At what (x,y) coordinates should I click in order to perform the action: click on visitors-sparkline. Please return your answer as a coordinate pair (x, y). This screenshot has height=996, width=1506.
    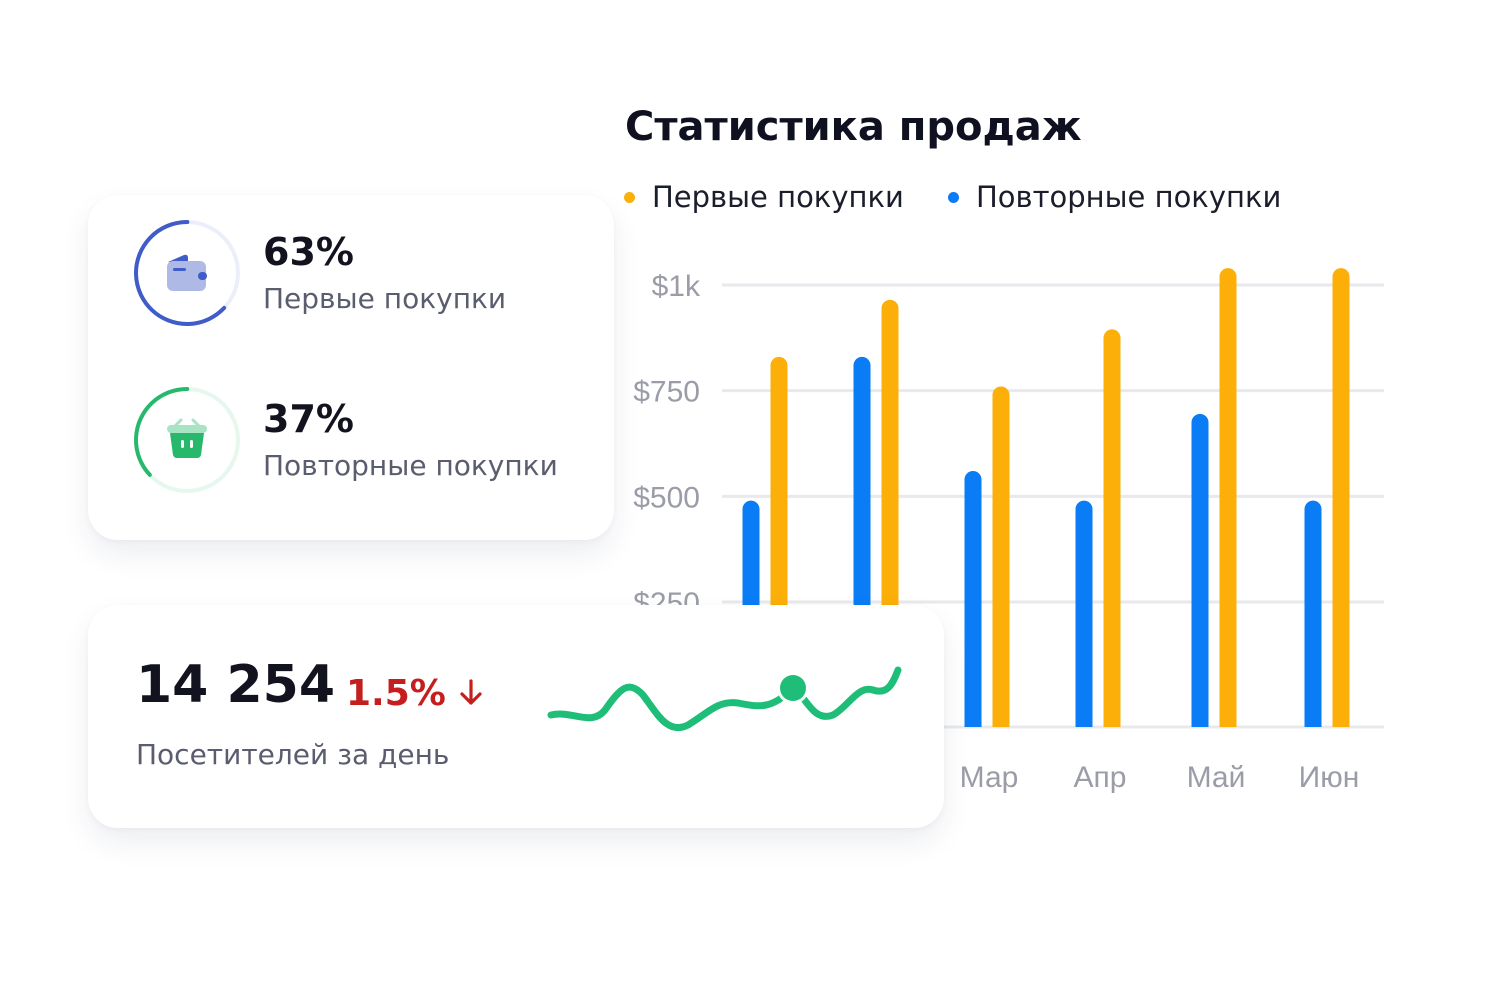
    Looking at the image, I should click on (724, 699).